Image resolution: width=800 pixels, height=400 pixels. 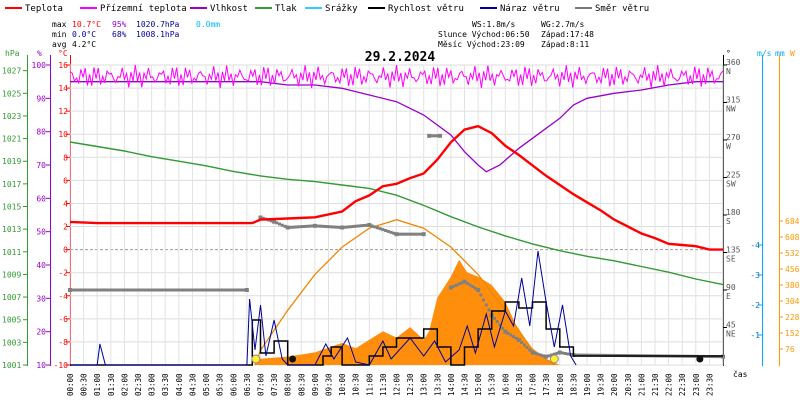 I want to click on press-tick-label: 1011, so click(x=11, y=252).